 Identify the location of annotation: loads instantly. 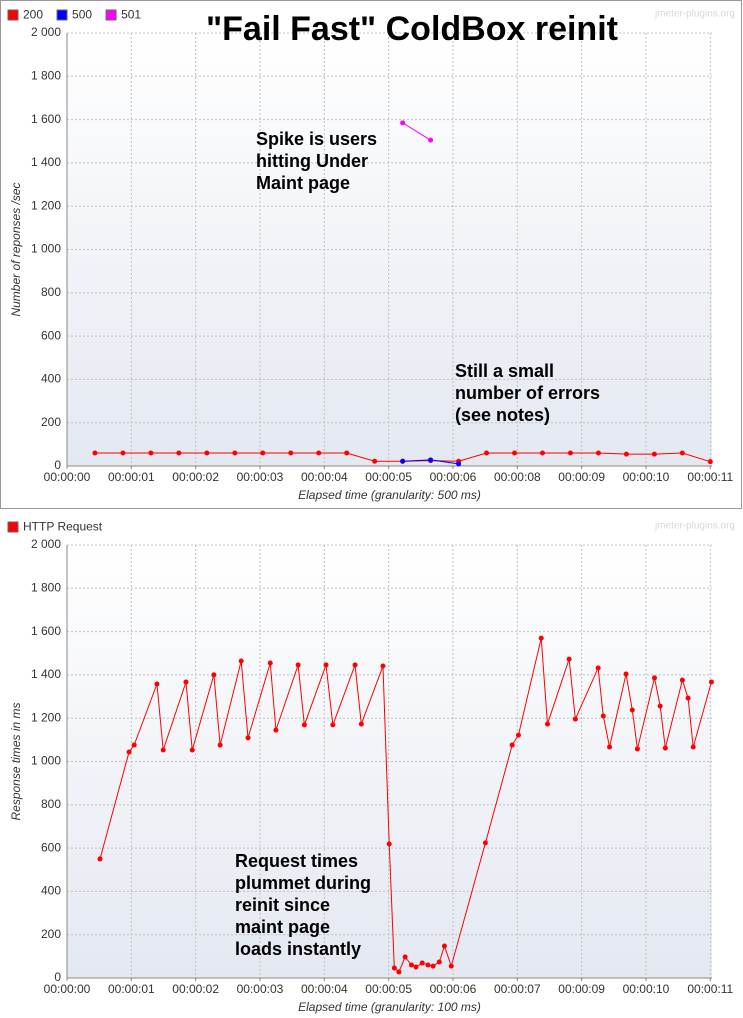
(298, 949).